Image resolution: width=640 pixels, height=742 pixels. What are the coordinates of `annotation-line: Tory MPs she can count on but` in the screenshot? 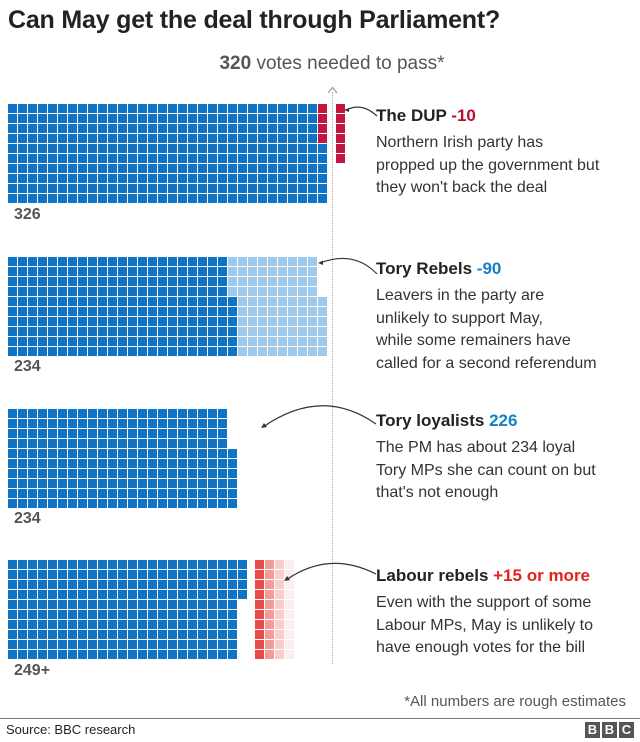 It's located at (486, 470).